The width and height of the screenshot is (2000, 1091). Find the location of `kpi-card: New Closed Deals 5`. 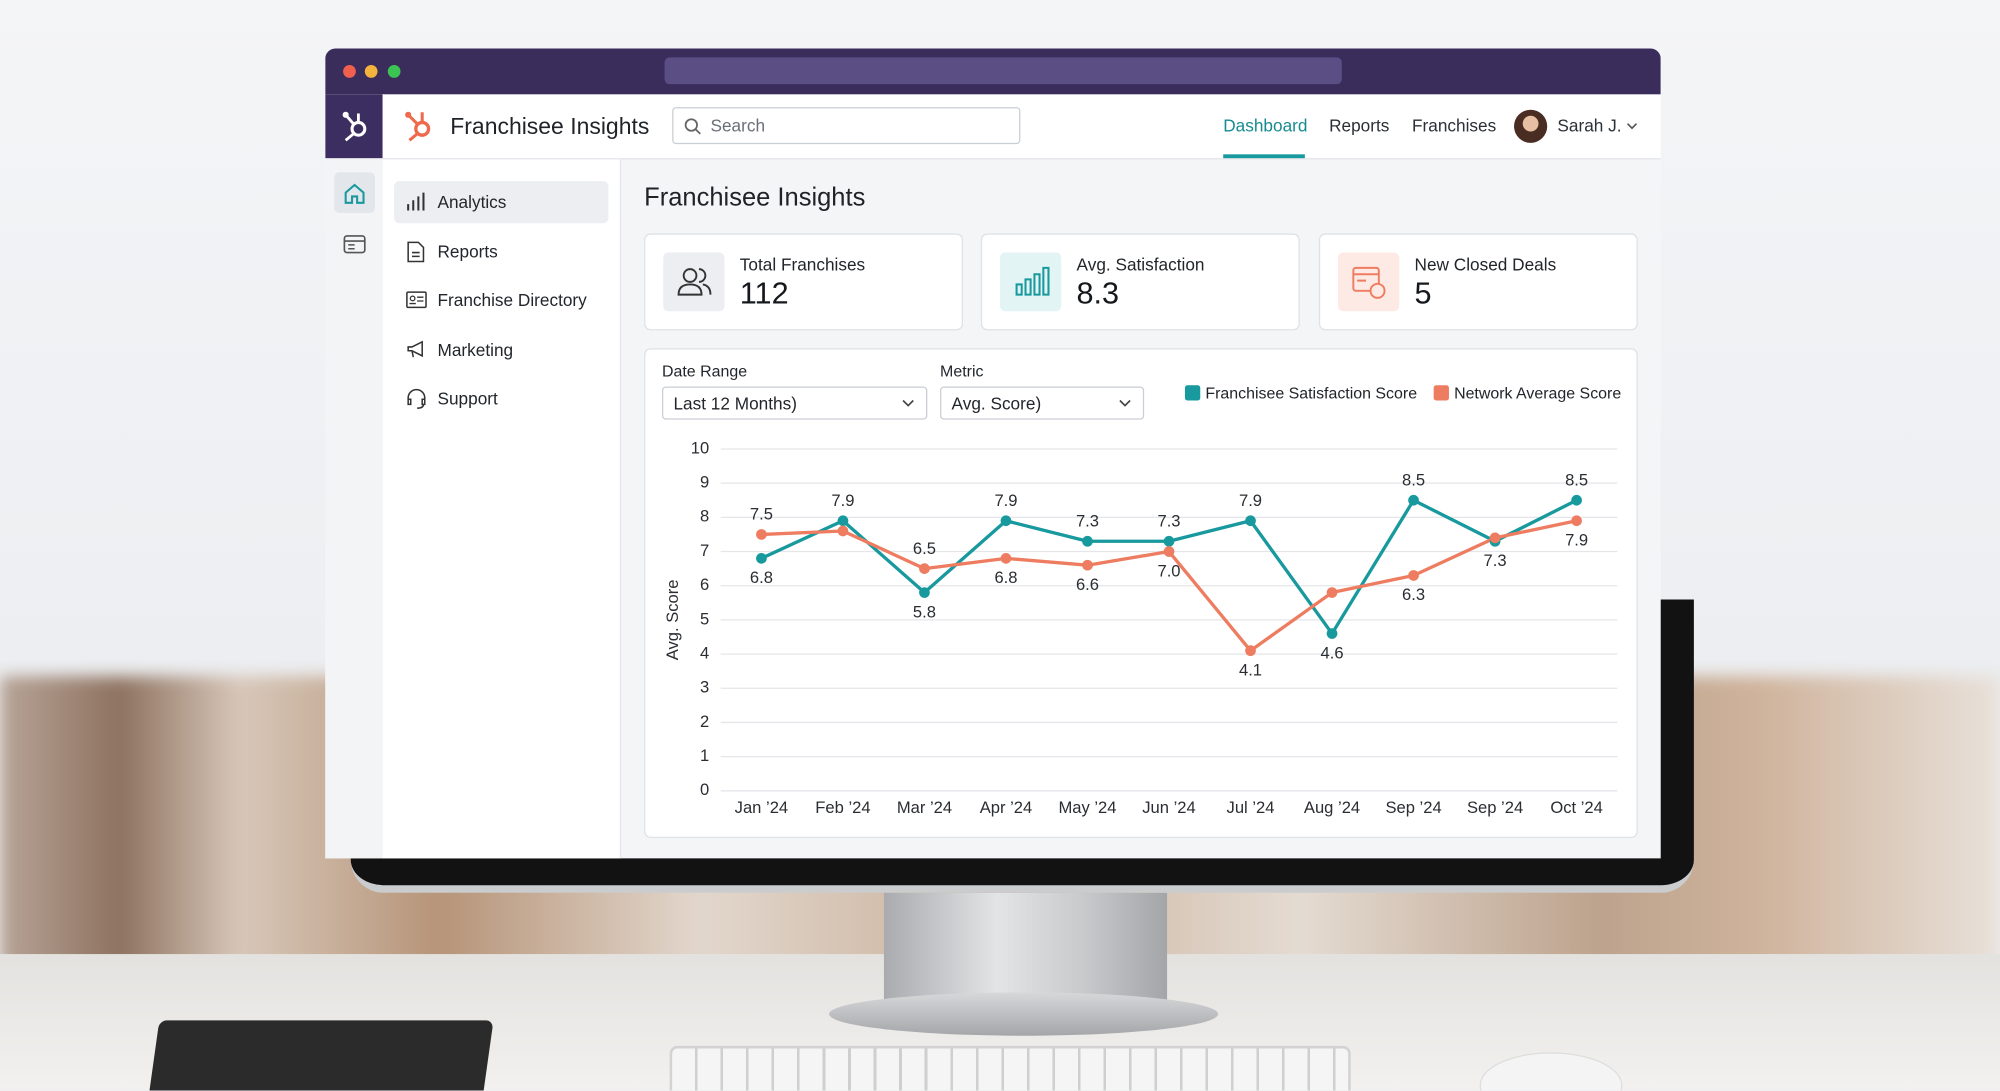

kpi-card: New Closed Deals 5 is located at coordinates (1478, 282).